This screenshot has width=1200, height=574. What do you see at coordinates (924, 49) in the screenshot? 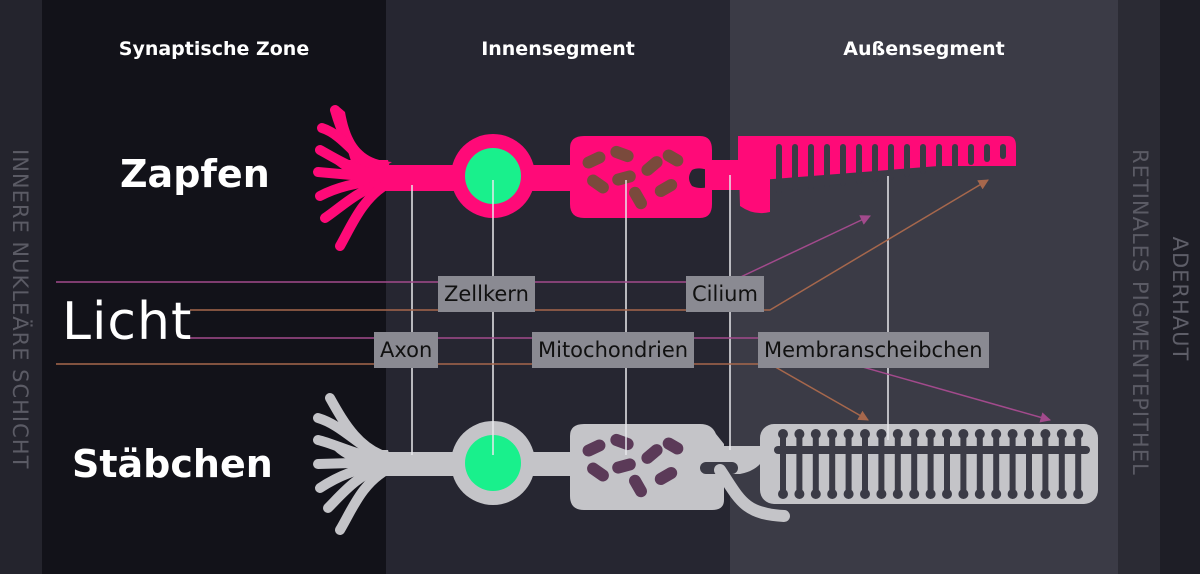
I see `zone-title-outer-segment: Außensegment` at bounding box center [924, 49].